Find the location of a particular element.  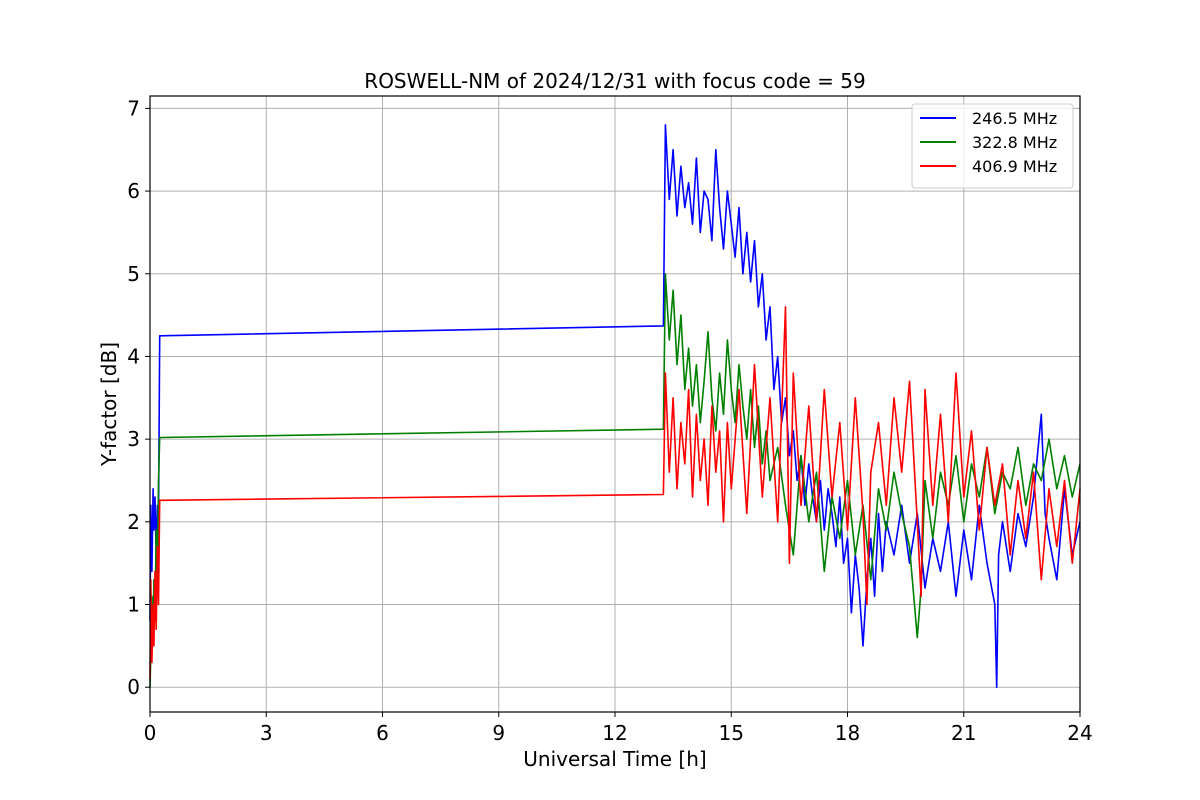

y-tick-label: 1 is located at coordinates (133, 605).